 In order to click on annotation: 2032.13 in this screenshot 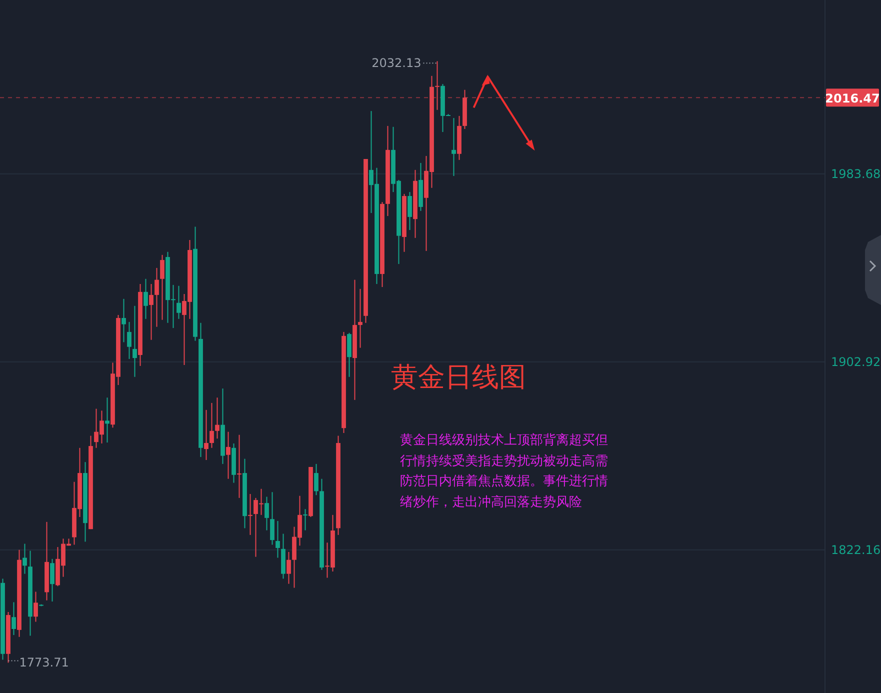, I will do `click(397, 63)`.